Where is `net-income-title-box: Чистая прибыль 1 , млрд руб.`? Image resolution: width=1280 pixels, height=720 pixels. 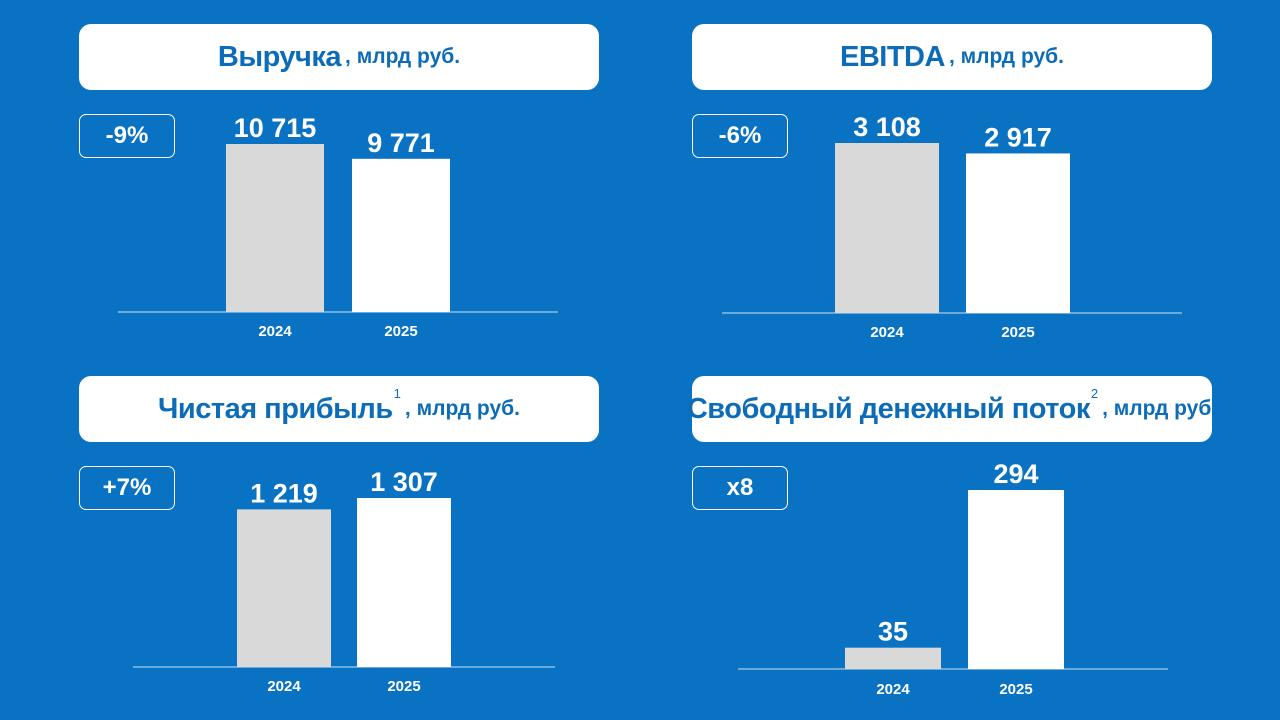 net-income-title-box: Чистая прибыль 1 , млрд руб. is located at coordinates (339, 409).